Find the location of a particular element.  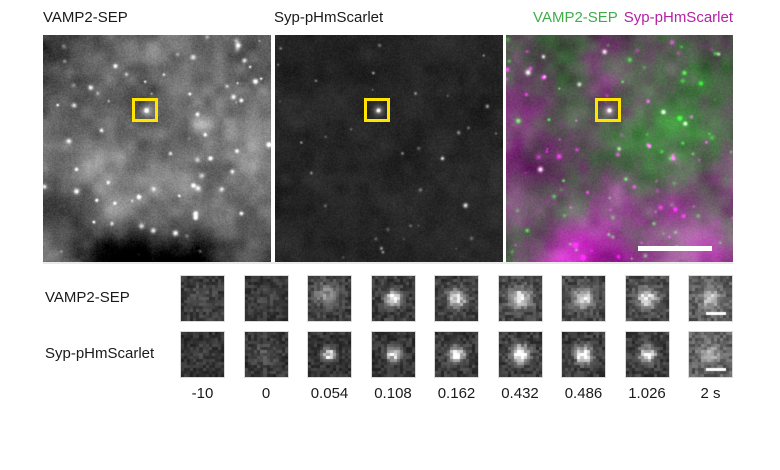

panel-title-vamp2-sep: VAMP2-SEP is located at coordinates (85, 17).